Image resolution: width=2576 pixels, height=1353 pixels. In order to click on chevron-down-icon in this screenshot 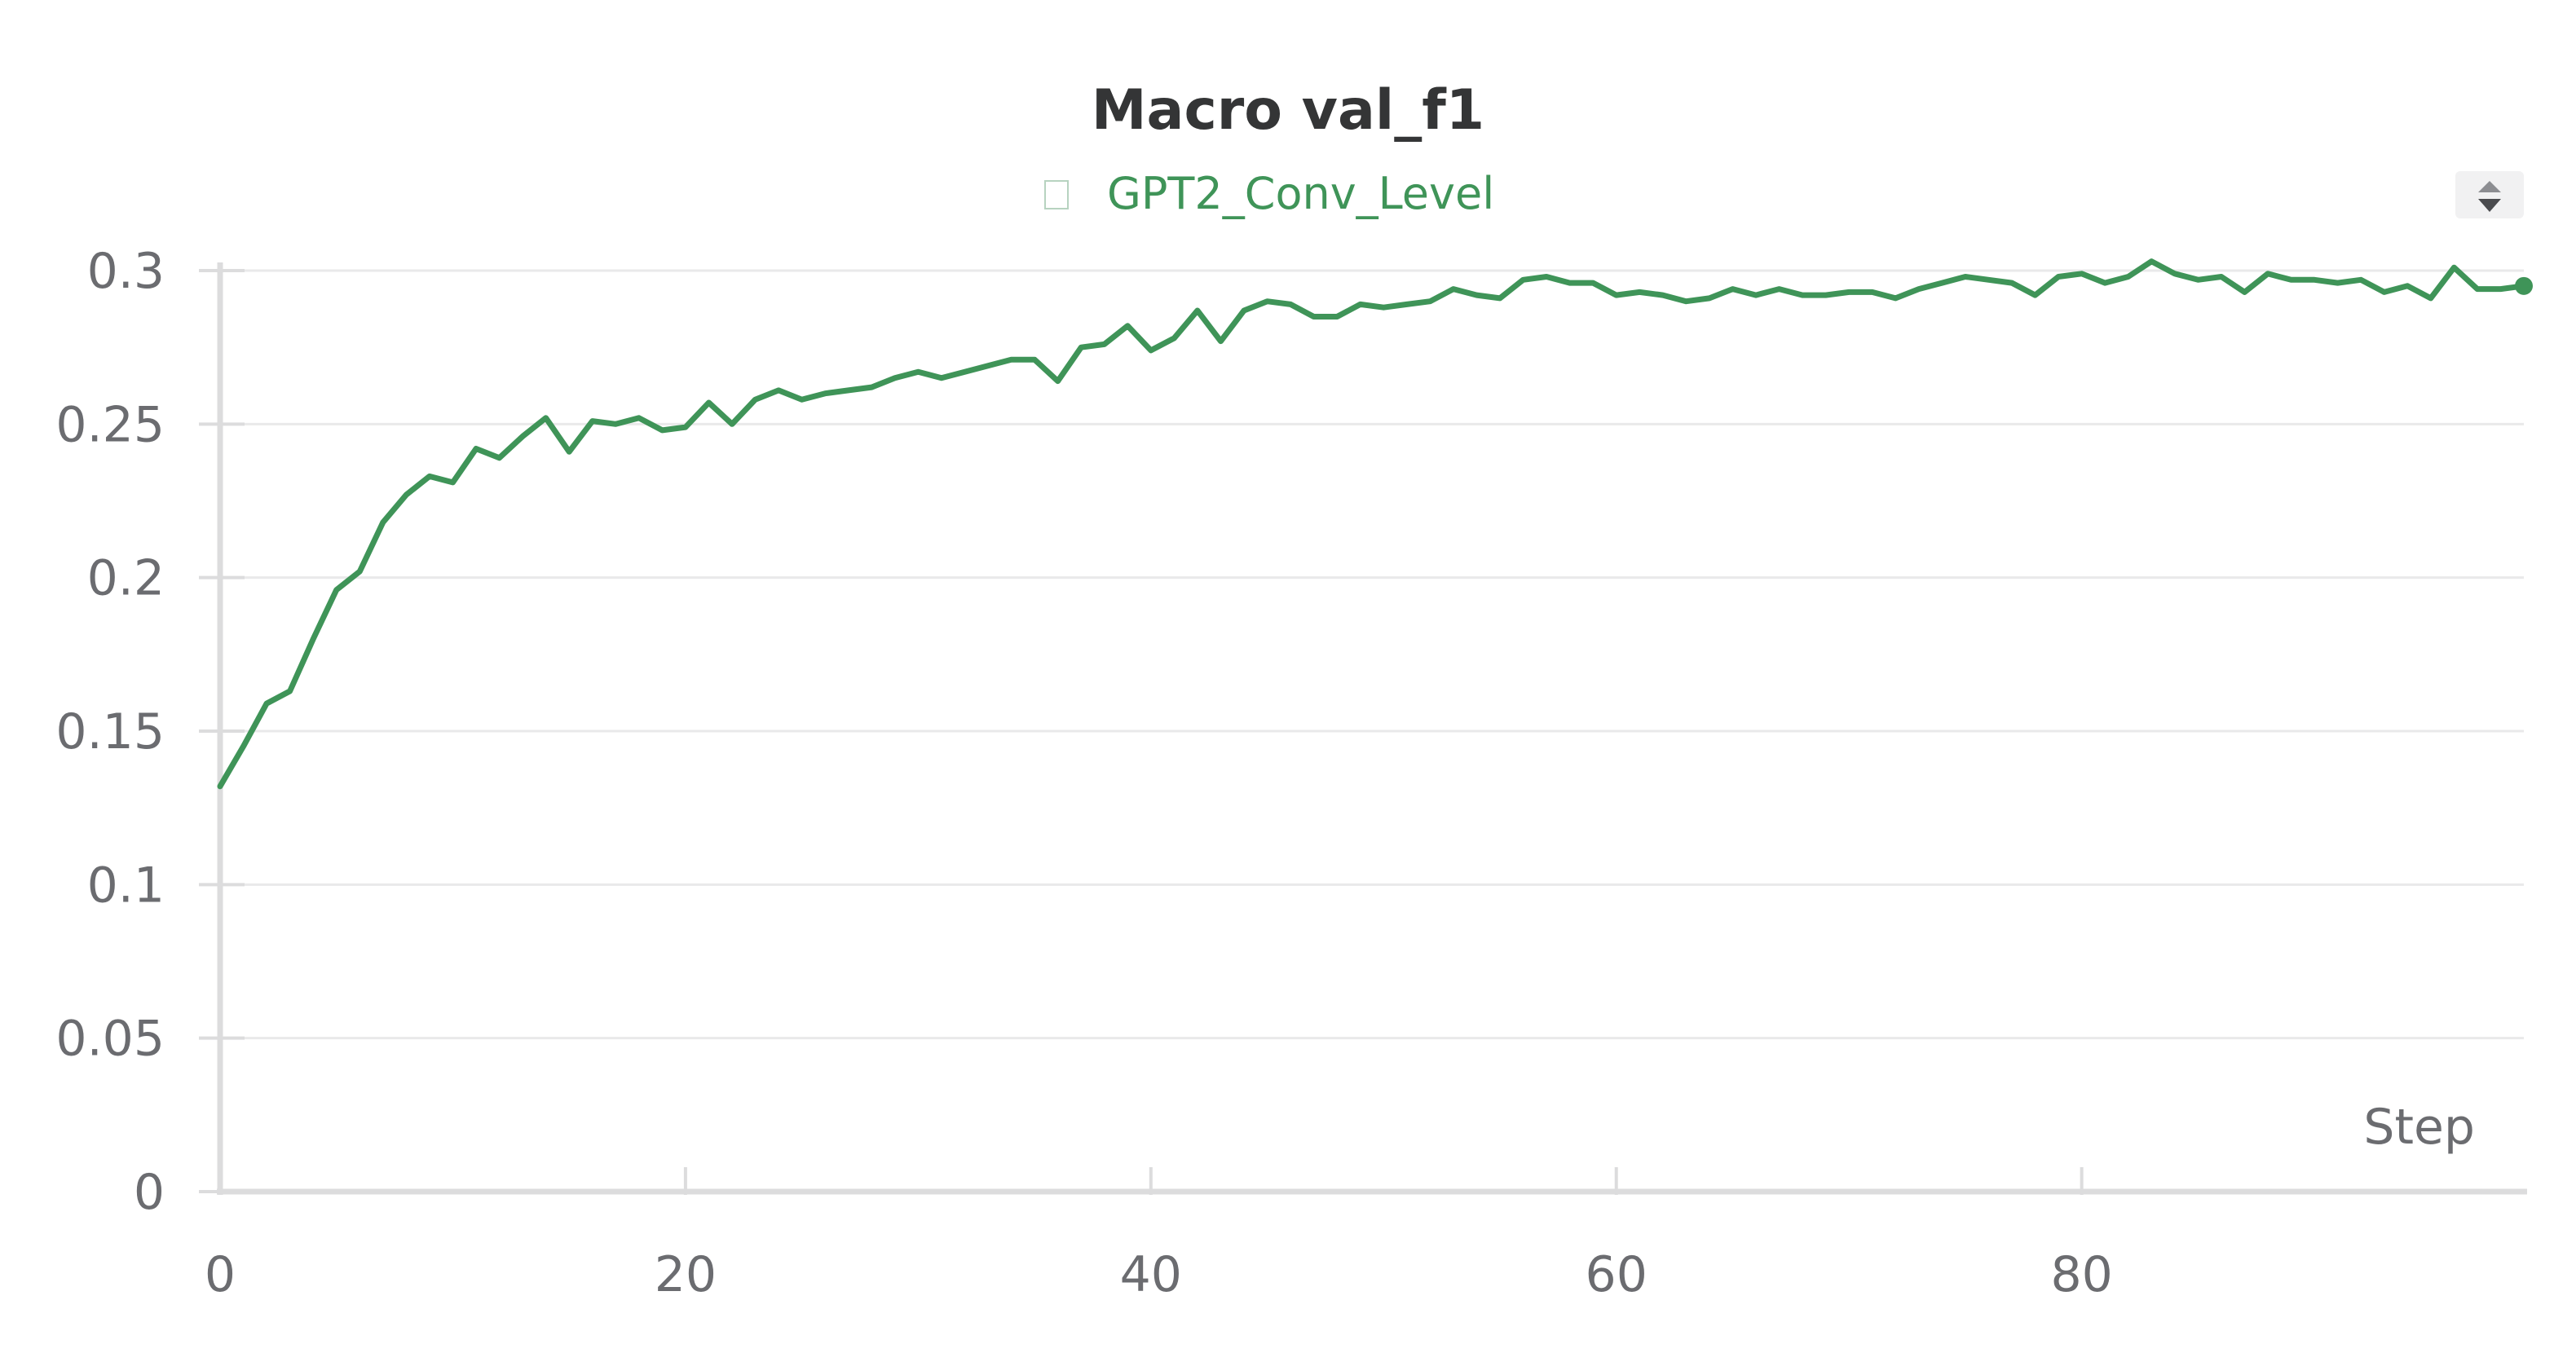, I will do `click(2489, 205)`.